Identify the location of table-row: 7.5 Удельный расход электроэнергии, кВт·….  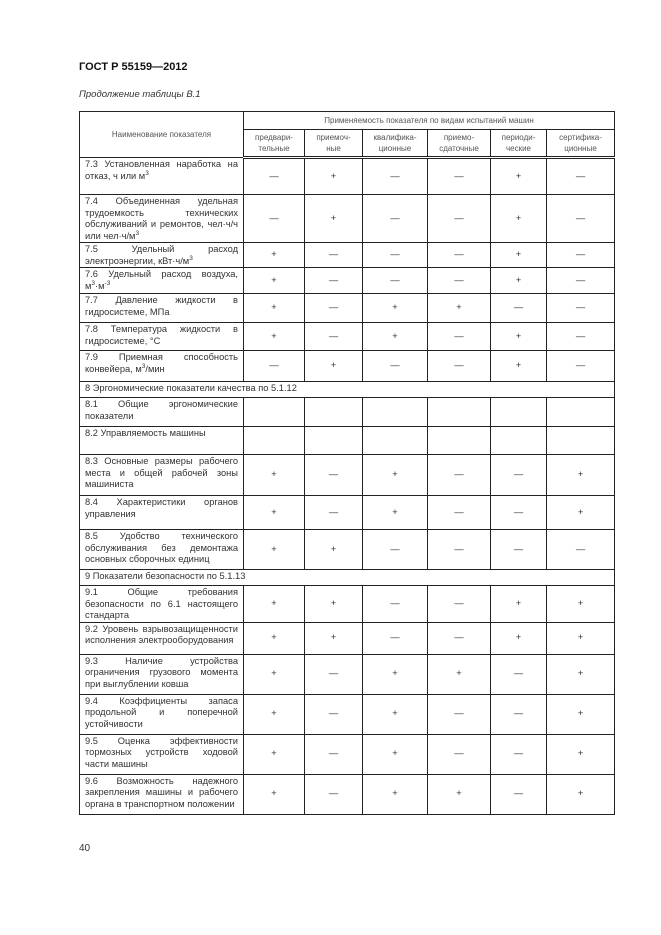
(347, 255).